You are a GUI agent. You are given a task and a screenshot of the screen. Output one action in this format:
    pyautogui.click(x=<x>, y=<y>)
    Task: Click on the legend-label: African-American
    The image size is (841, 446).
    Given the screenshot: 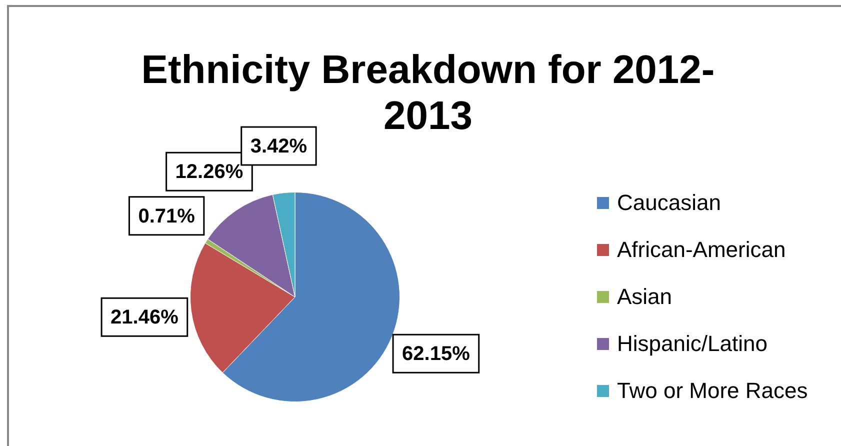 What is the action you would take?
    pyautogui.click(x=701, y=249)
    